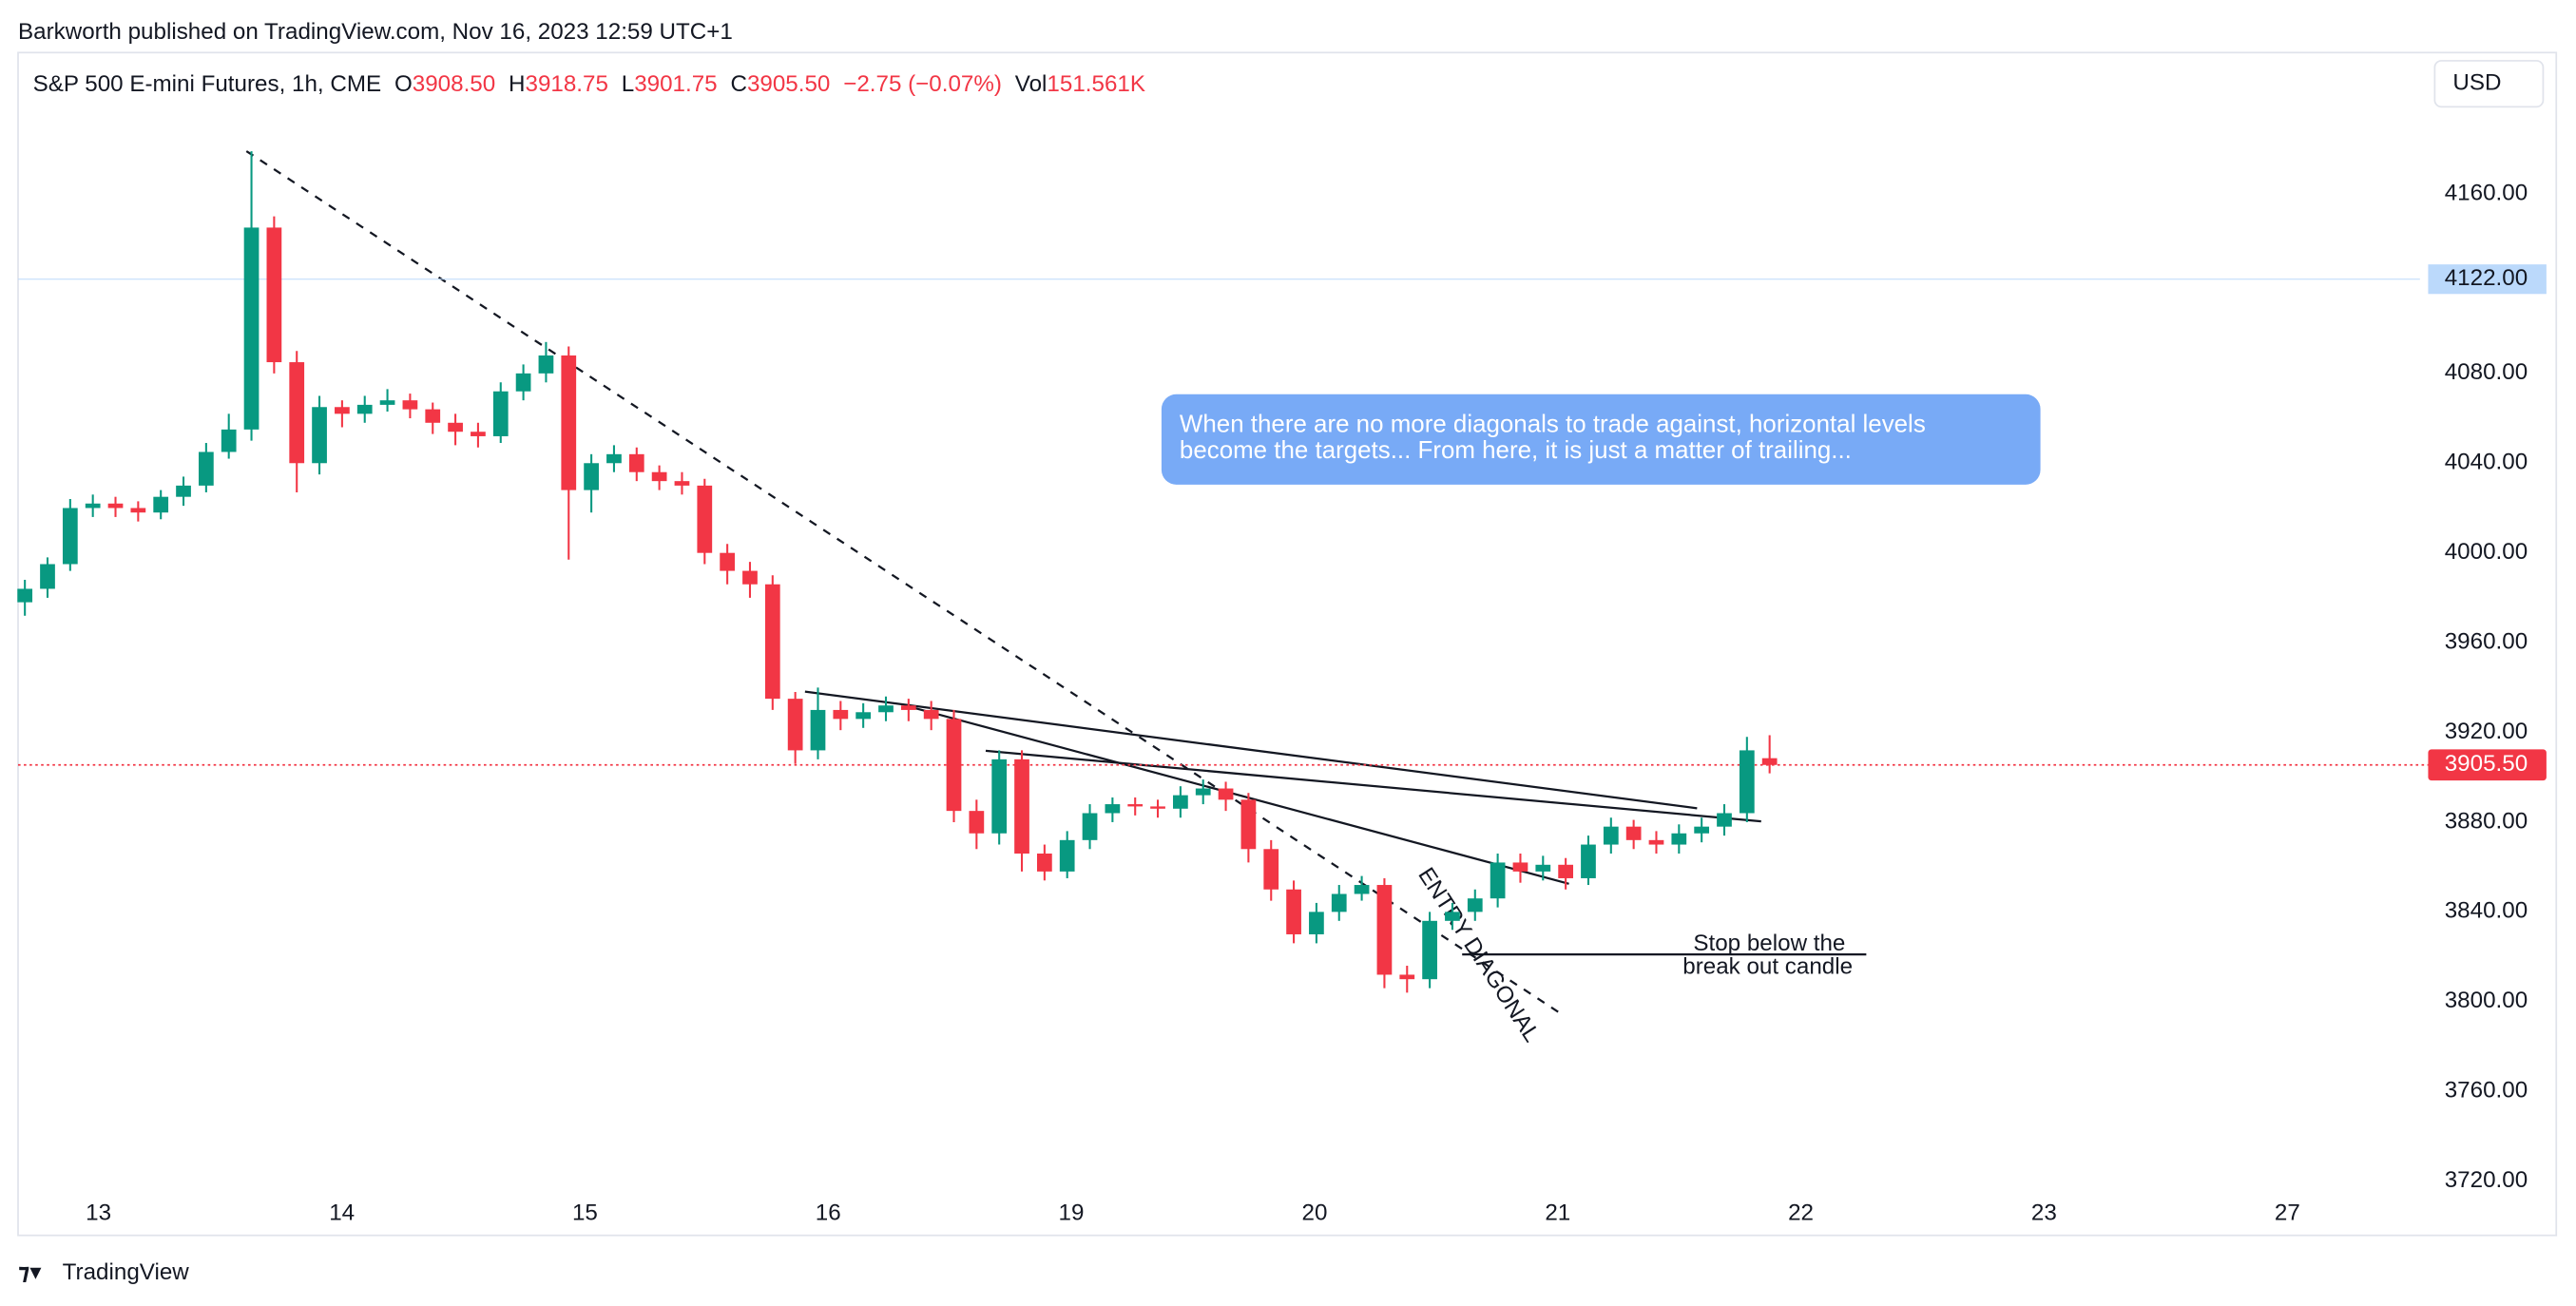 Image resolution: width=2576 pixels, height=1306 pixels. What do you see at coordinates (2486, 462) in the screenshot?
I see `y-tick-label: 4040.00` at bounding box center [2486, 462].